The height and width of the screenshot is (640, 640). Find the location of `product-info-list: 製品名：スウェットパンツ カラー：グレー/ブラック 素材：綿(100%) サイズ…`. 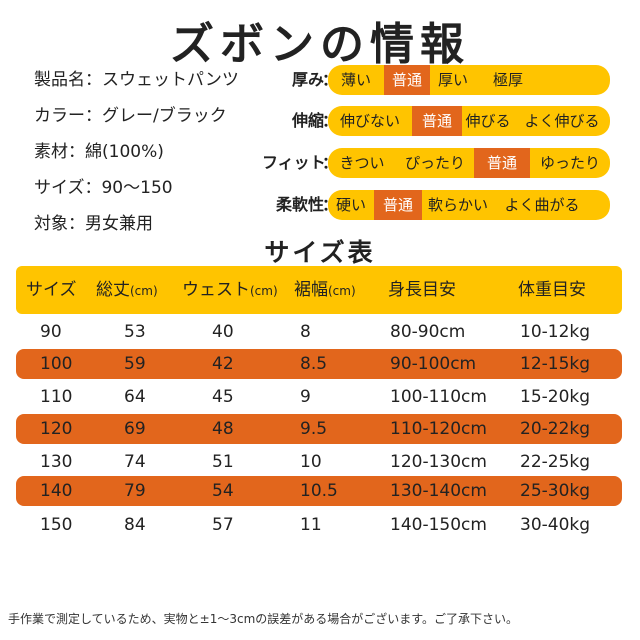

product-info-list: 製品名：スウェットパンツ カラー：グレー/ブラック 素材：綿(100%) サイズ… is located at coordinates (149, 158).